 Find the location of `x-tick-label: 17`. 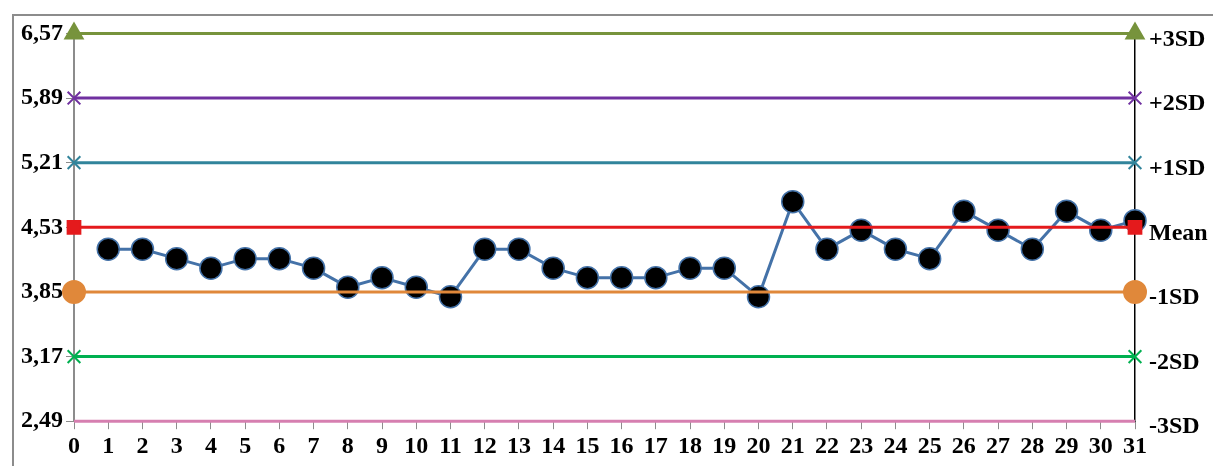

x-tick-label: 17 is located at coordinates (655, 444).